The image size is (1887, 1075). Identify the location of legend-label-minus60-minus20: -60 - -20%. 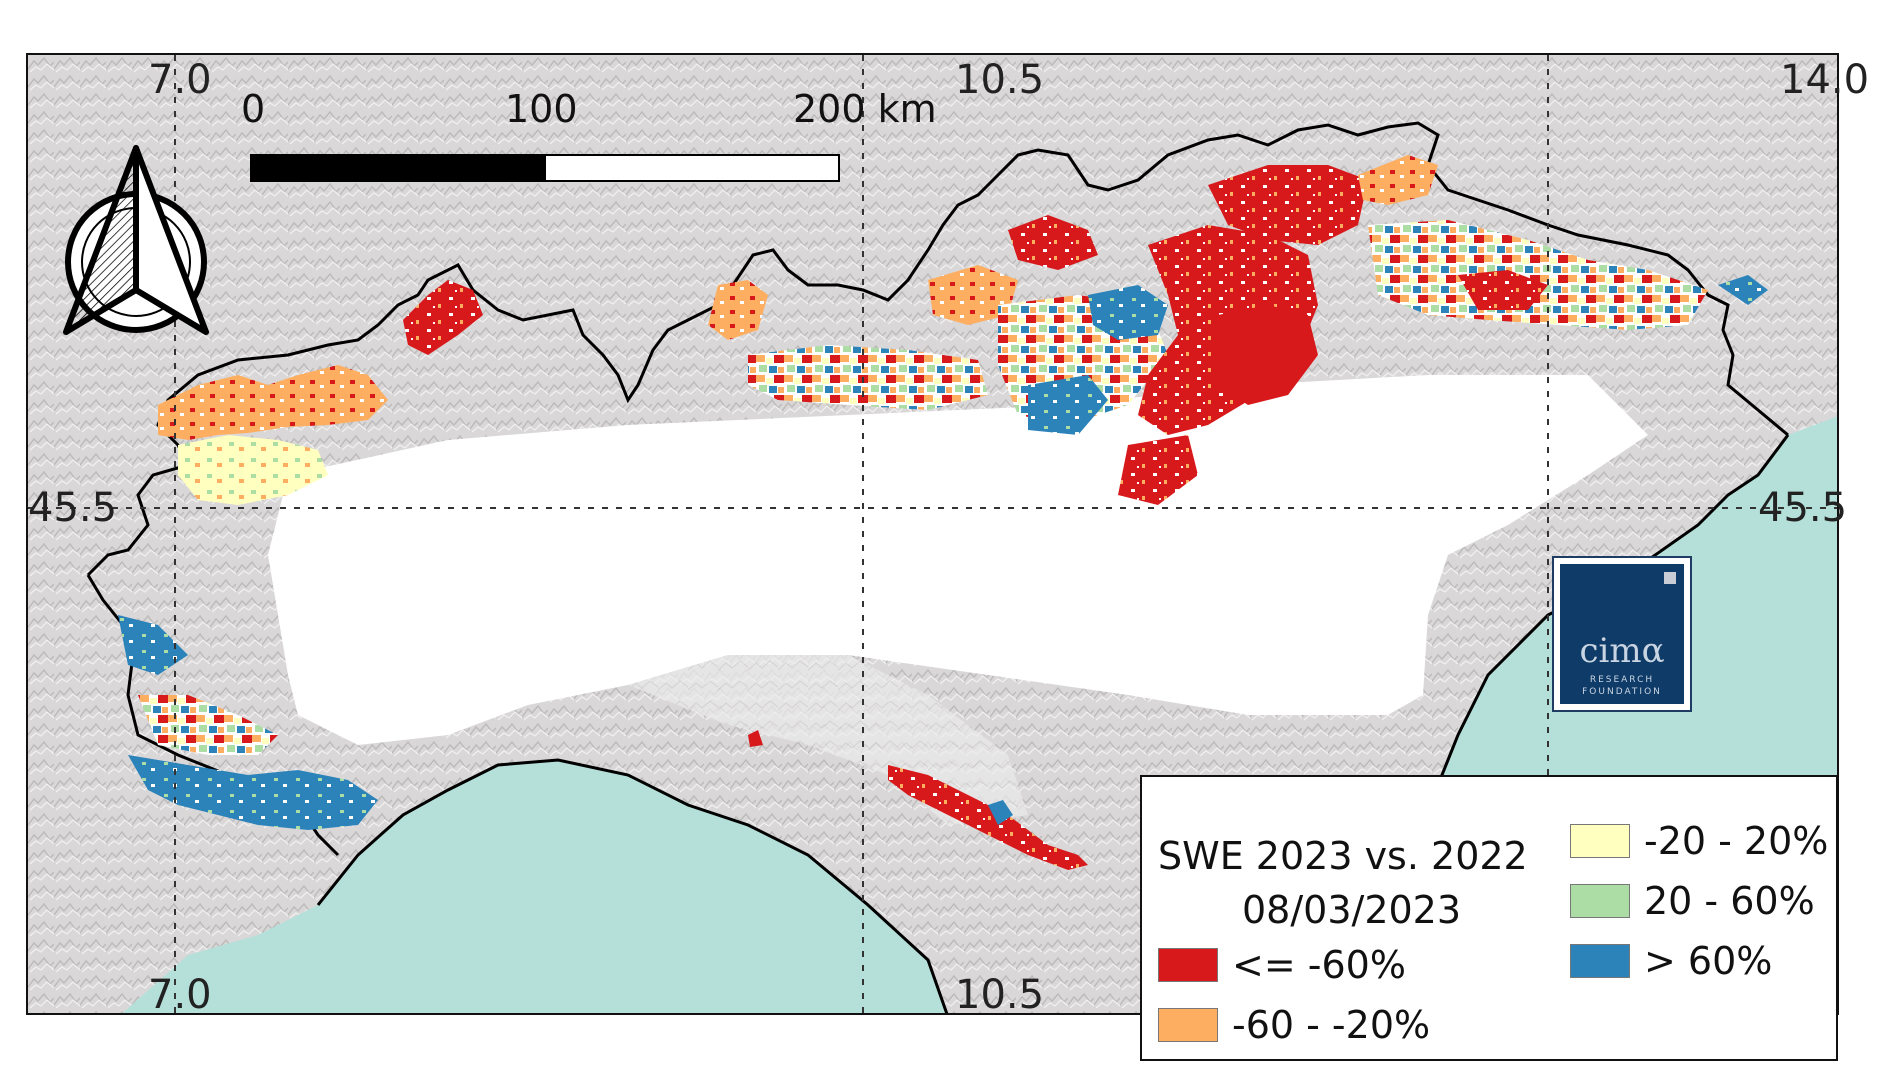
(1331, 1025).